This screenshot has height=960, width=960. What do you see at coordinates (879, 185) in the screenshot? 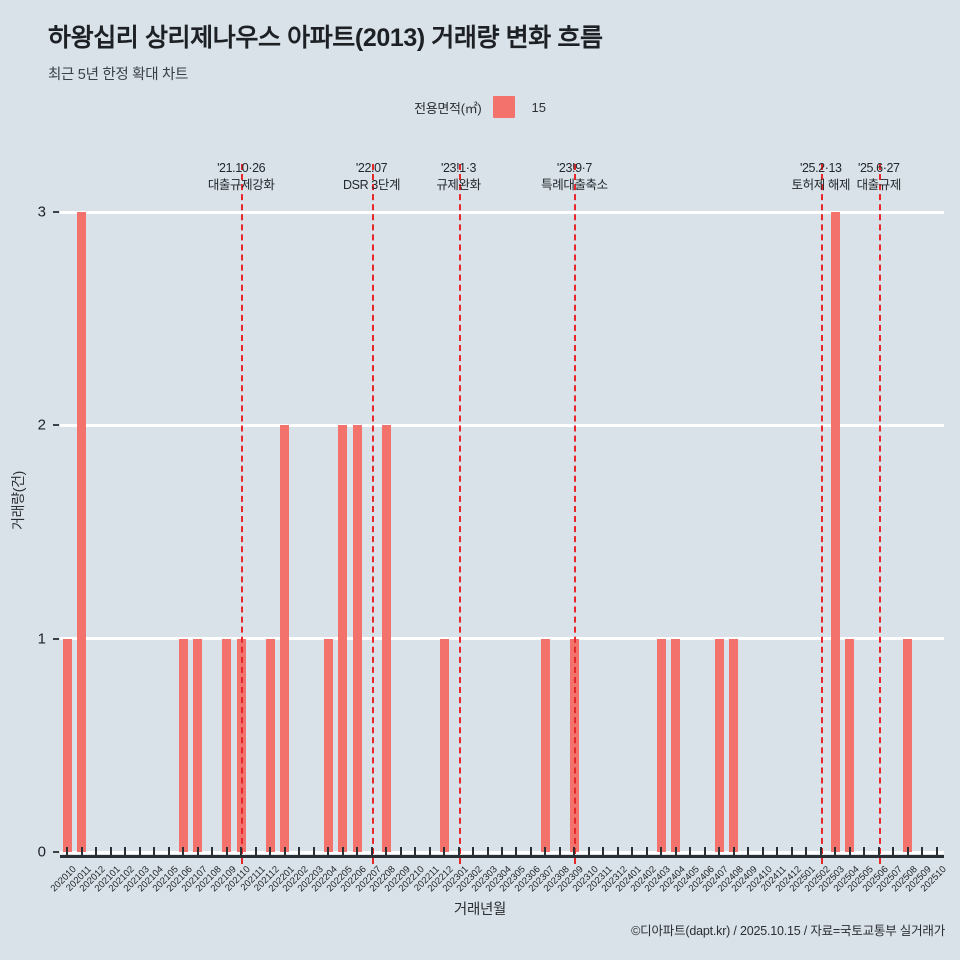
I see `event-name-text: 대출규제` at bounding box center [879, 185].